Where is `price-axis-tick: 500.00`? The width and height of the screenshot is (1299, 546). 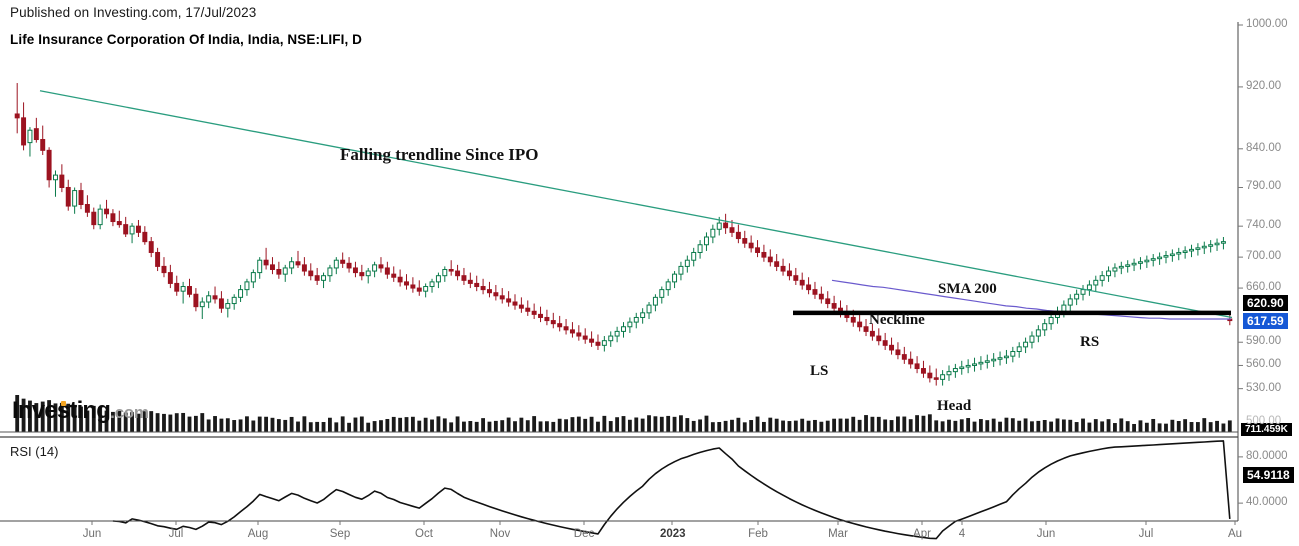 price-axis-tick: 500.00 is located at coordinates (1264, 421).